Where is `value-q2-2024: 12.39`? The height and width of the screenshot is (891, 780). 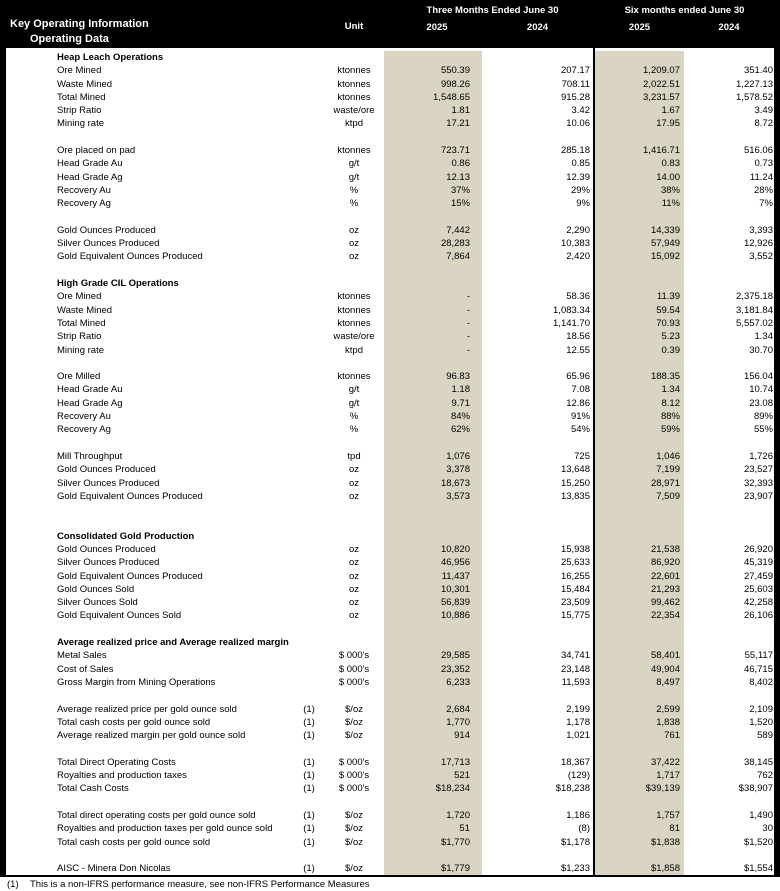 value-q2-2024: 12.39 is located at coordinates (578, 177).